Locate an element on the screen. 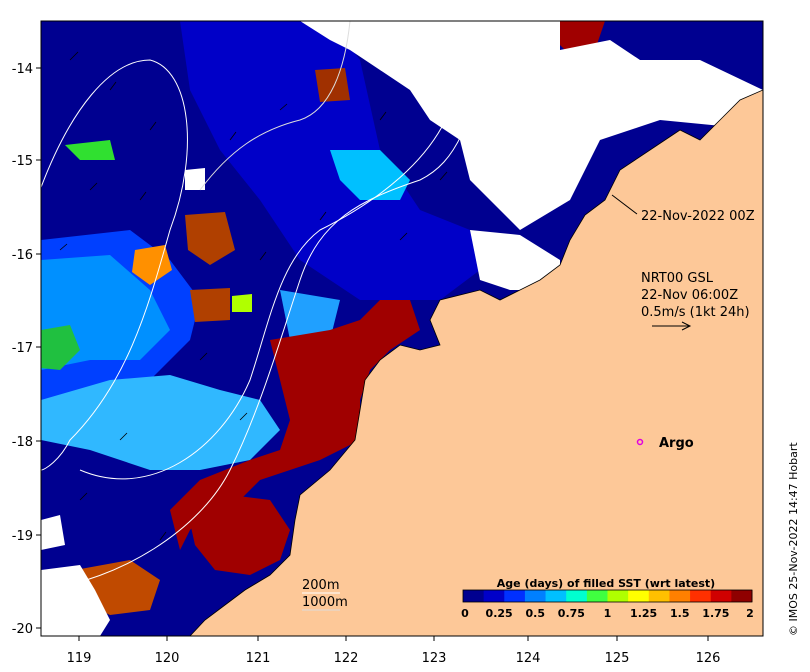 This screenshot has width=810, height=672. colorbar-outline is located at coordinates (607, 596).